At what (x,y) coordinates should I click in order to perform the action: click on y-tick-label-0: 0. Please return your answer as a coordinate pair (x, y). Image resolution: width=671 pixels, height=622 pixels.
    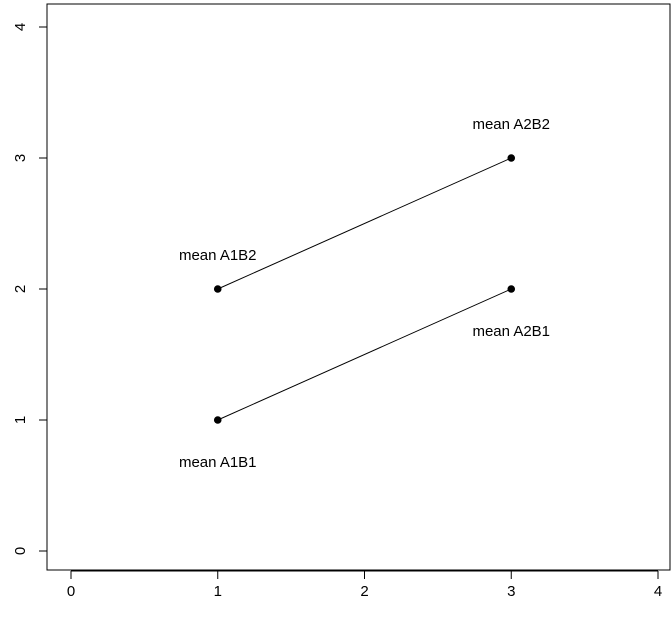
    Looking at the image, I should click on (20, 551).